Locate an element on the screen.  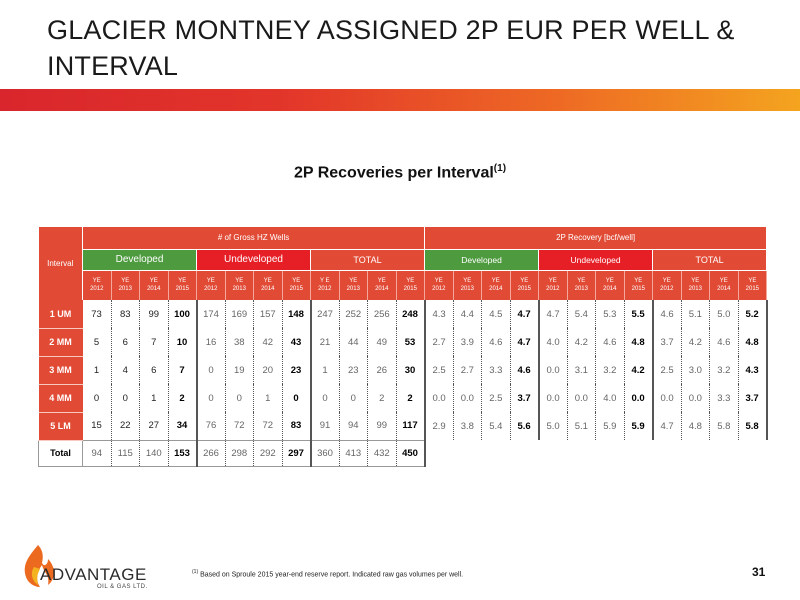
table-cell: 42 is located at coordinates (268, 342).